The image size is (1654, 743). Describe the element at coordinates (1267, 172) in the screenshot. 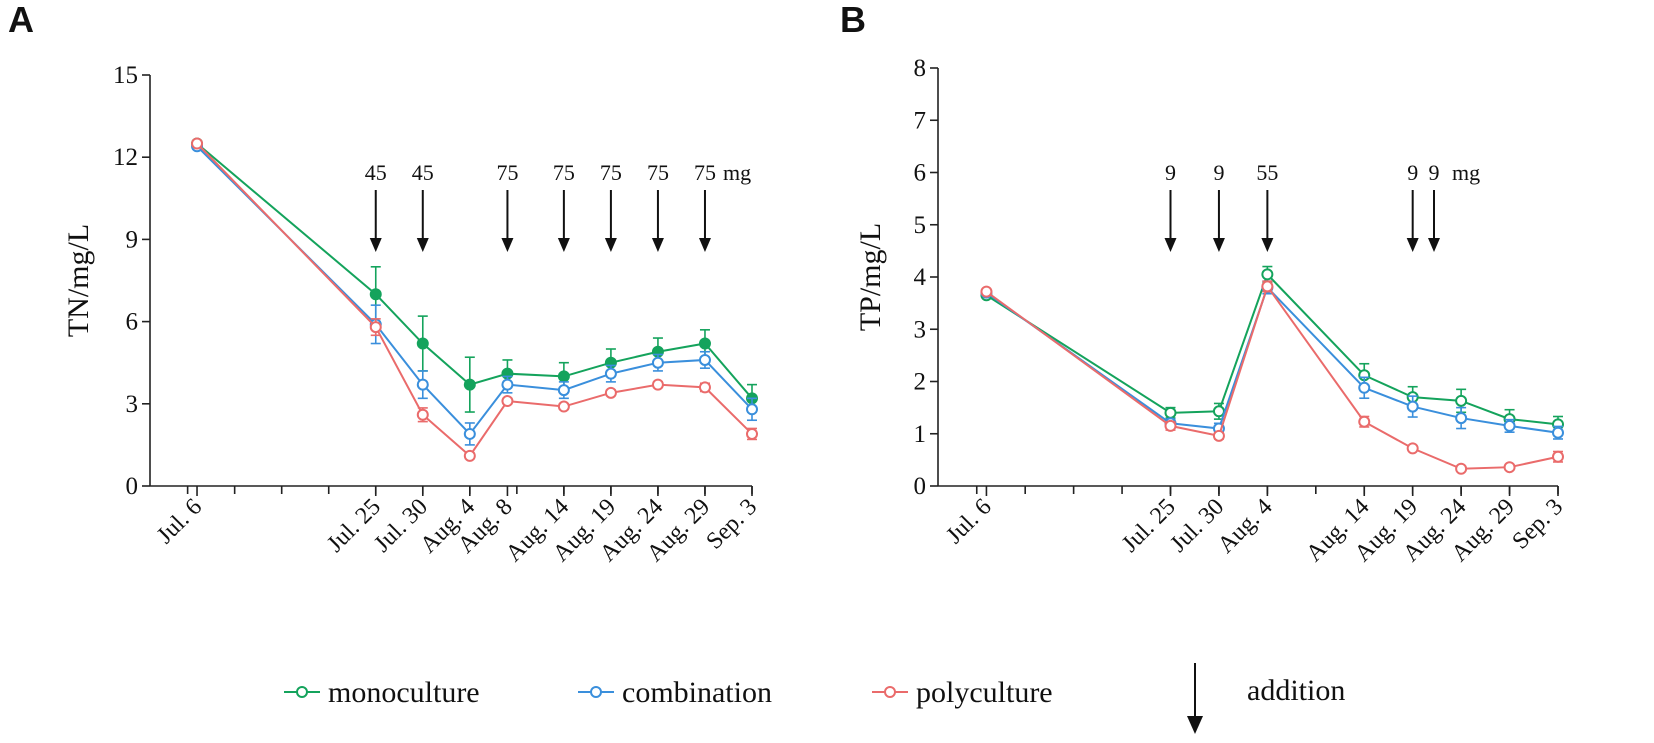

I see `panel-b-dose-label: 55` at that location.